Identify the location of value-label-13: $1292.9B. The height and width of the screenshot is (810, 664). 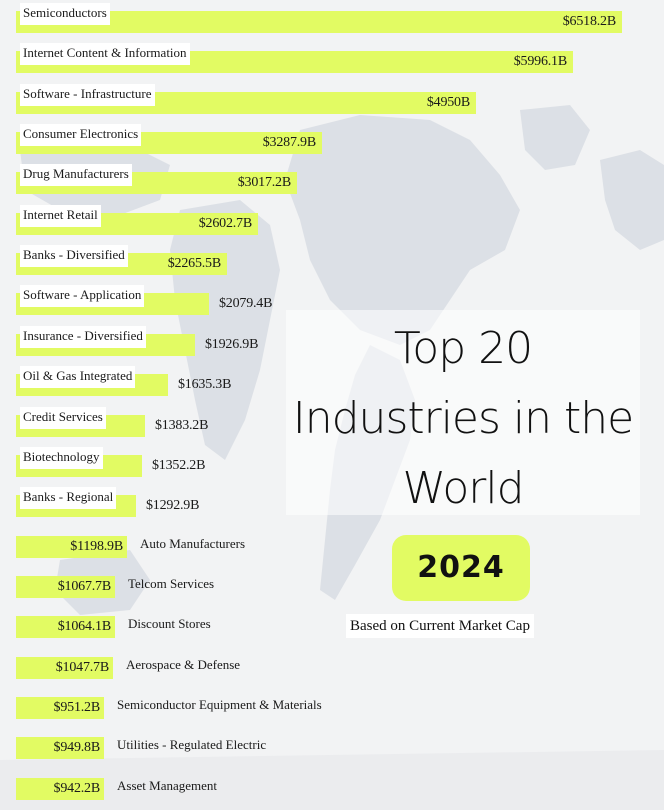
(173, 505).